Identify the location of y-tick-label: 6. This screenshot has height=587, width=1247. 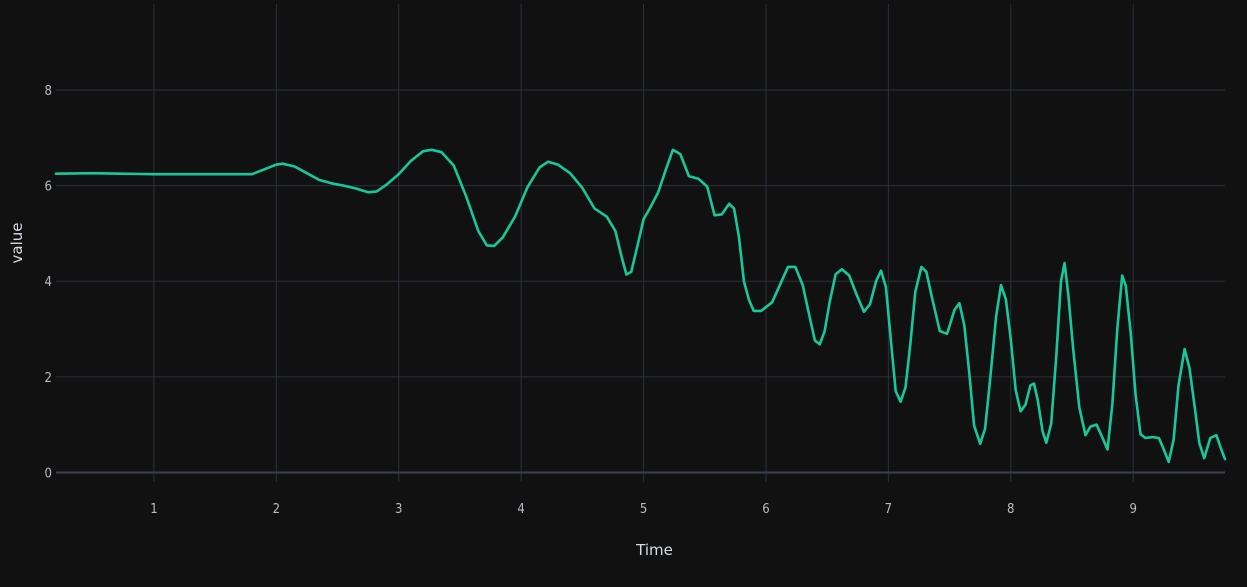
(48, 187).